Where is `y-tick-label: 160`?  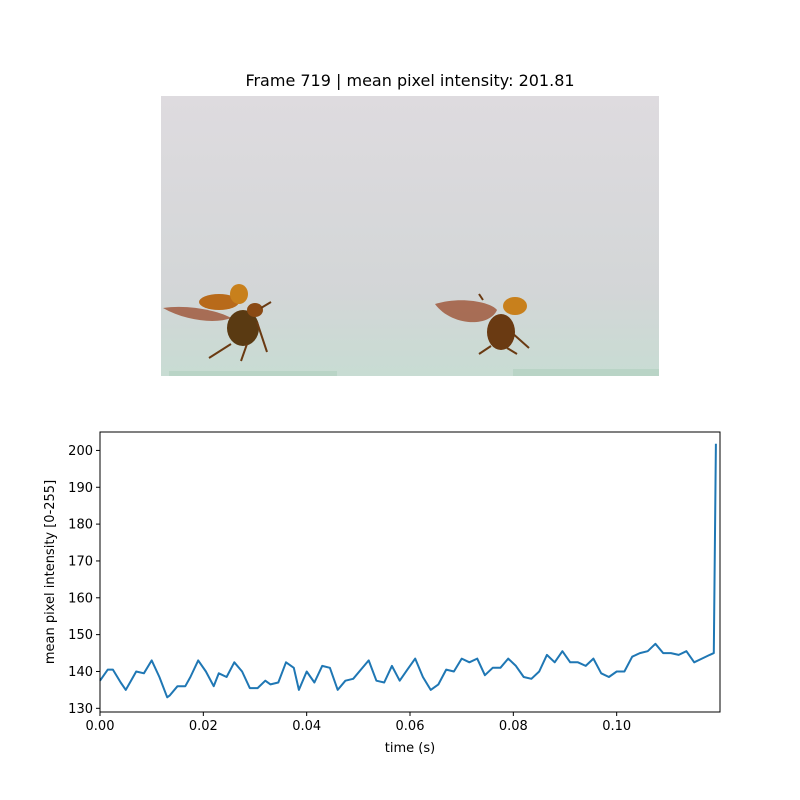 y-tick-label: 160 is located at coordinates (80, 598).